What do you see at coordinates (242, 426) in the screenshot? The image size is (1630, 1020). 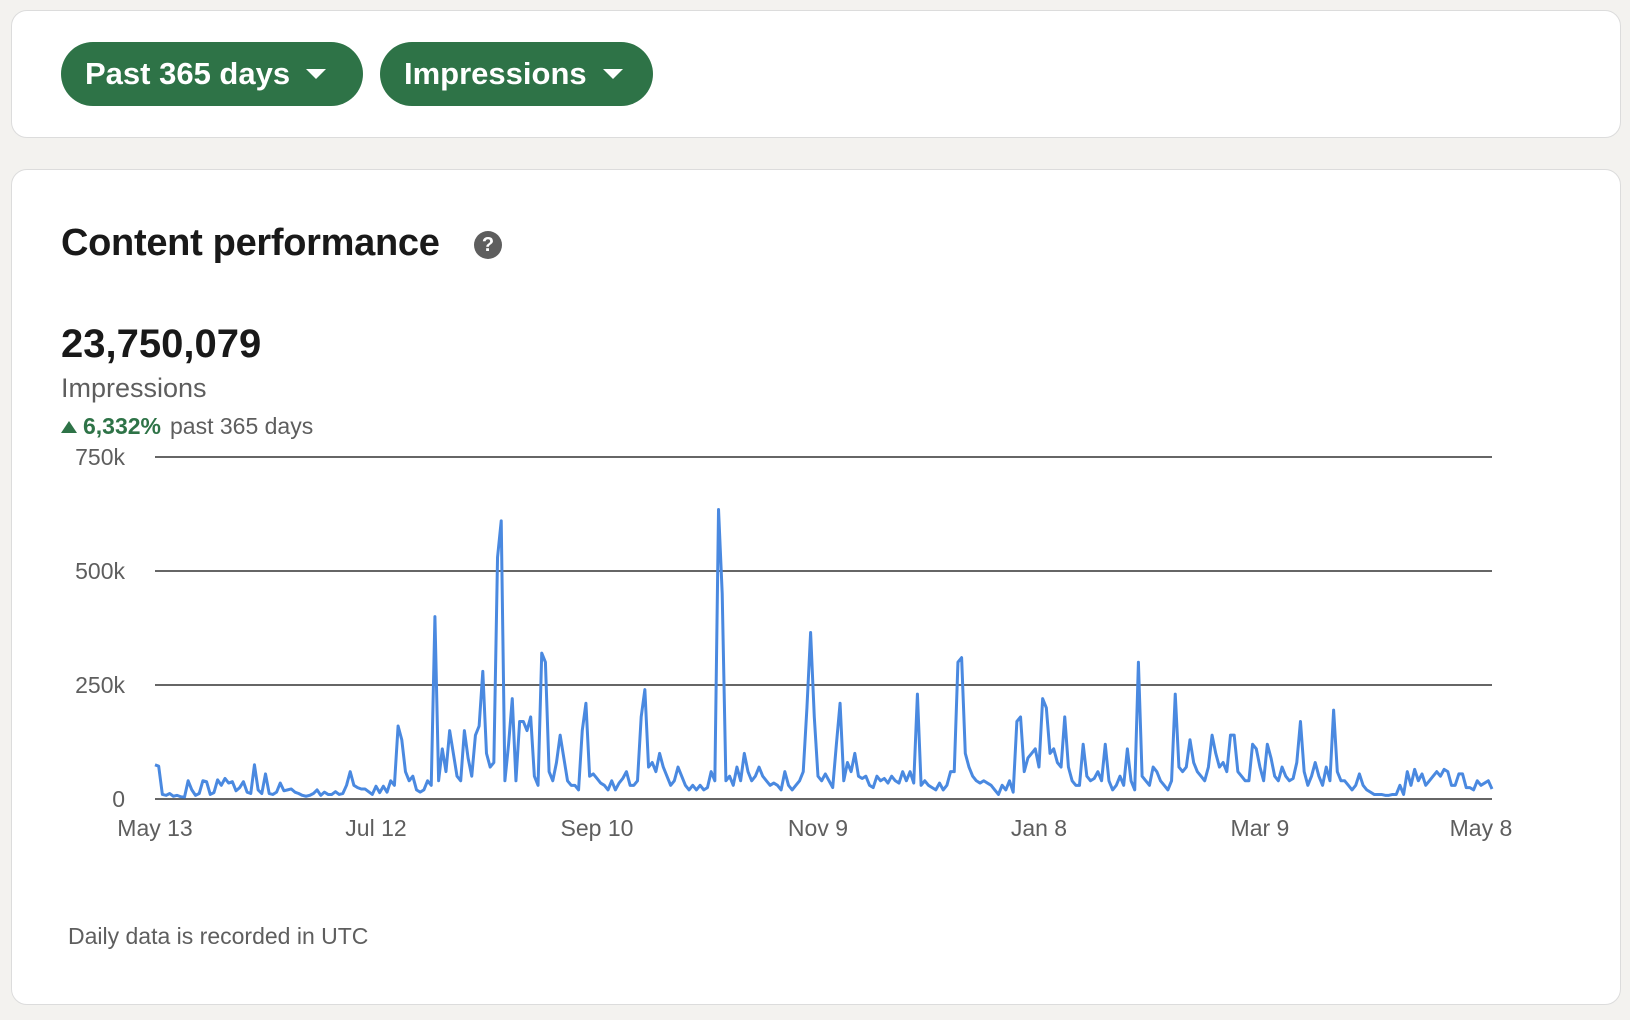 I see `change-period: past 365 days` at bounding box center [242, 426].